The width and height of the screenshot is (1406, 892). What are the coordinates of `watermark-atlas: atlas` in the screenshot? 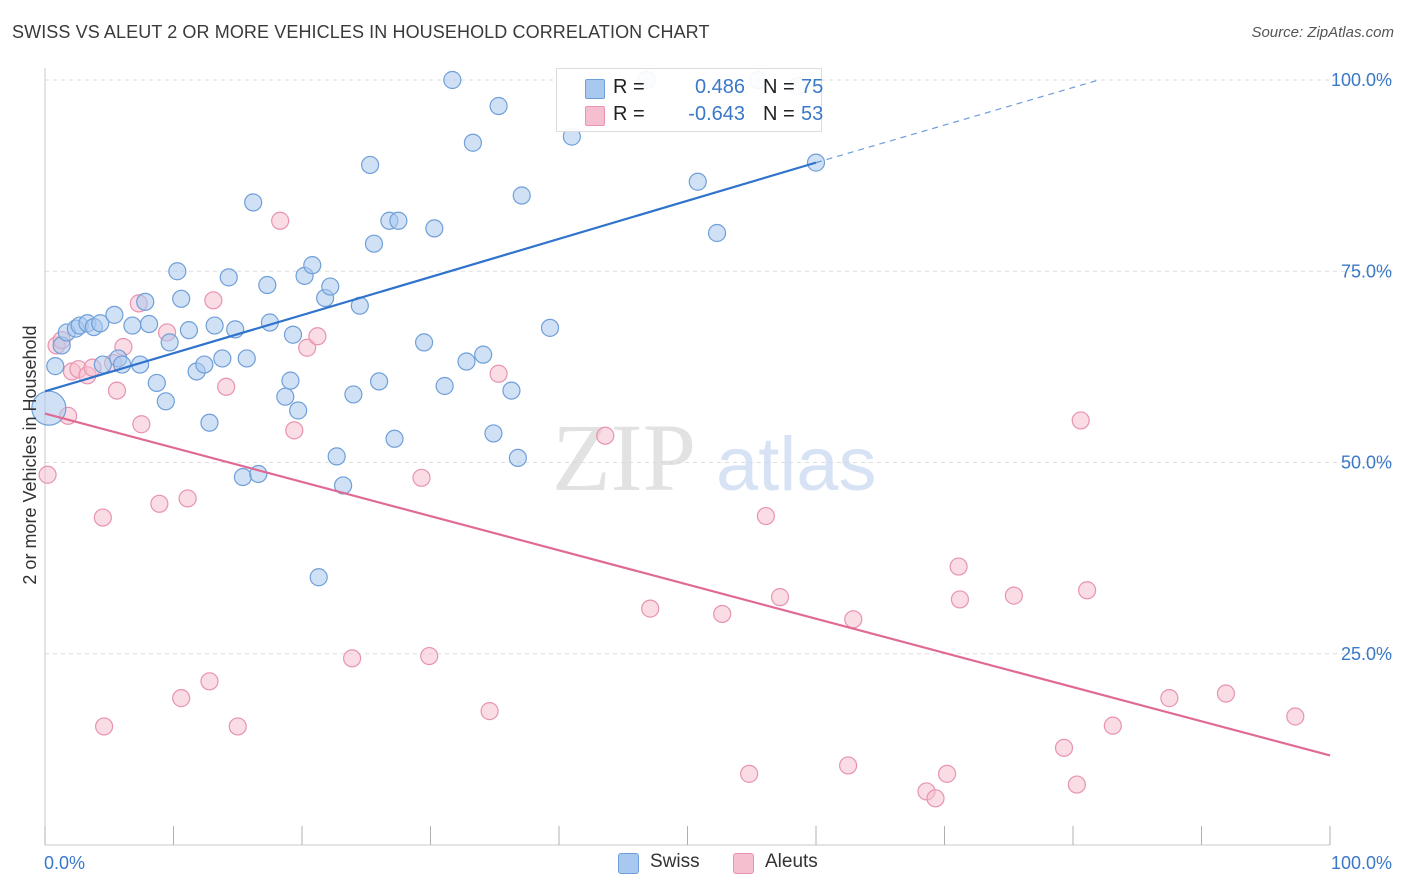 It's located at (796, 464).